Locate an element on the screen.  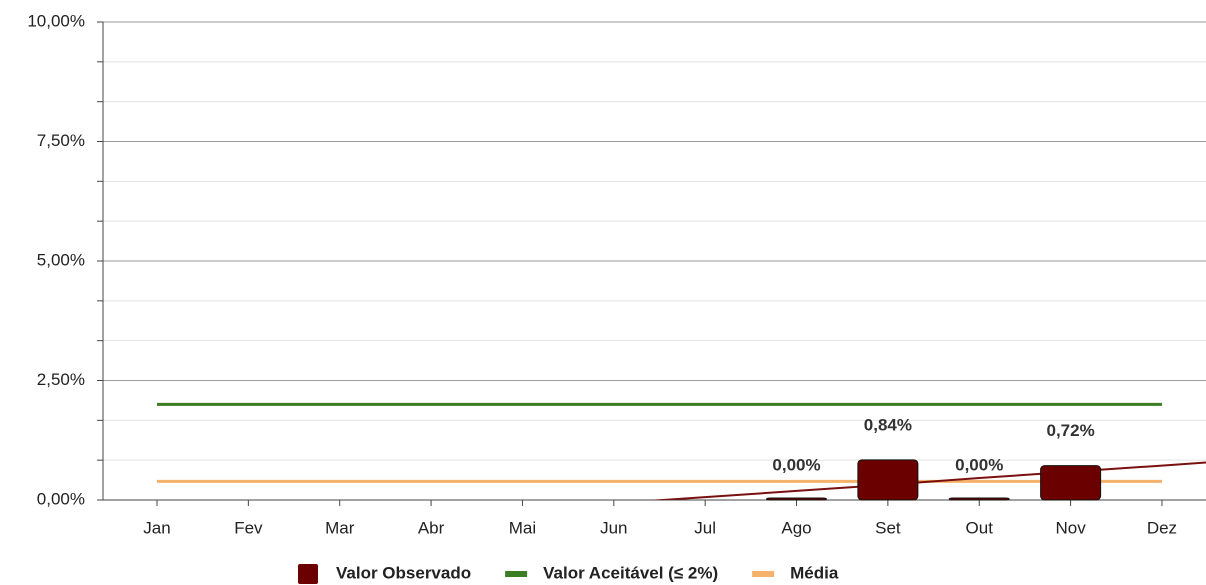
x-tick-label: Out is located at coordinates (980, 527).